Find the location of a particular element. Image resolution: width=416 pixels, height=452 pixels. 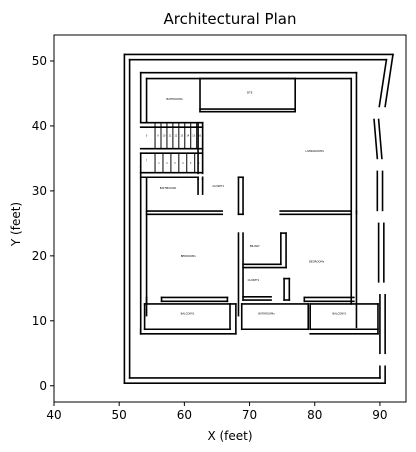

y-tick-label: 20 is located at coordinates (39, 256).